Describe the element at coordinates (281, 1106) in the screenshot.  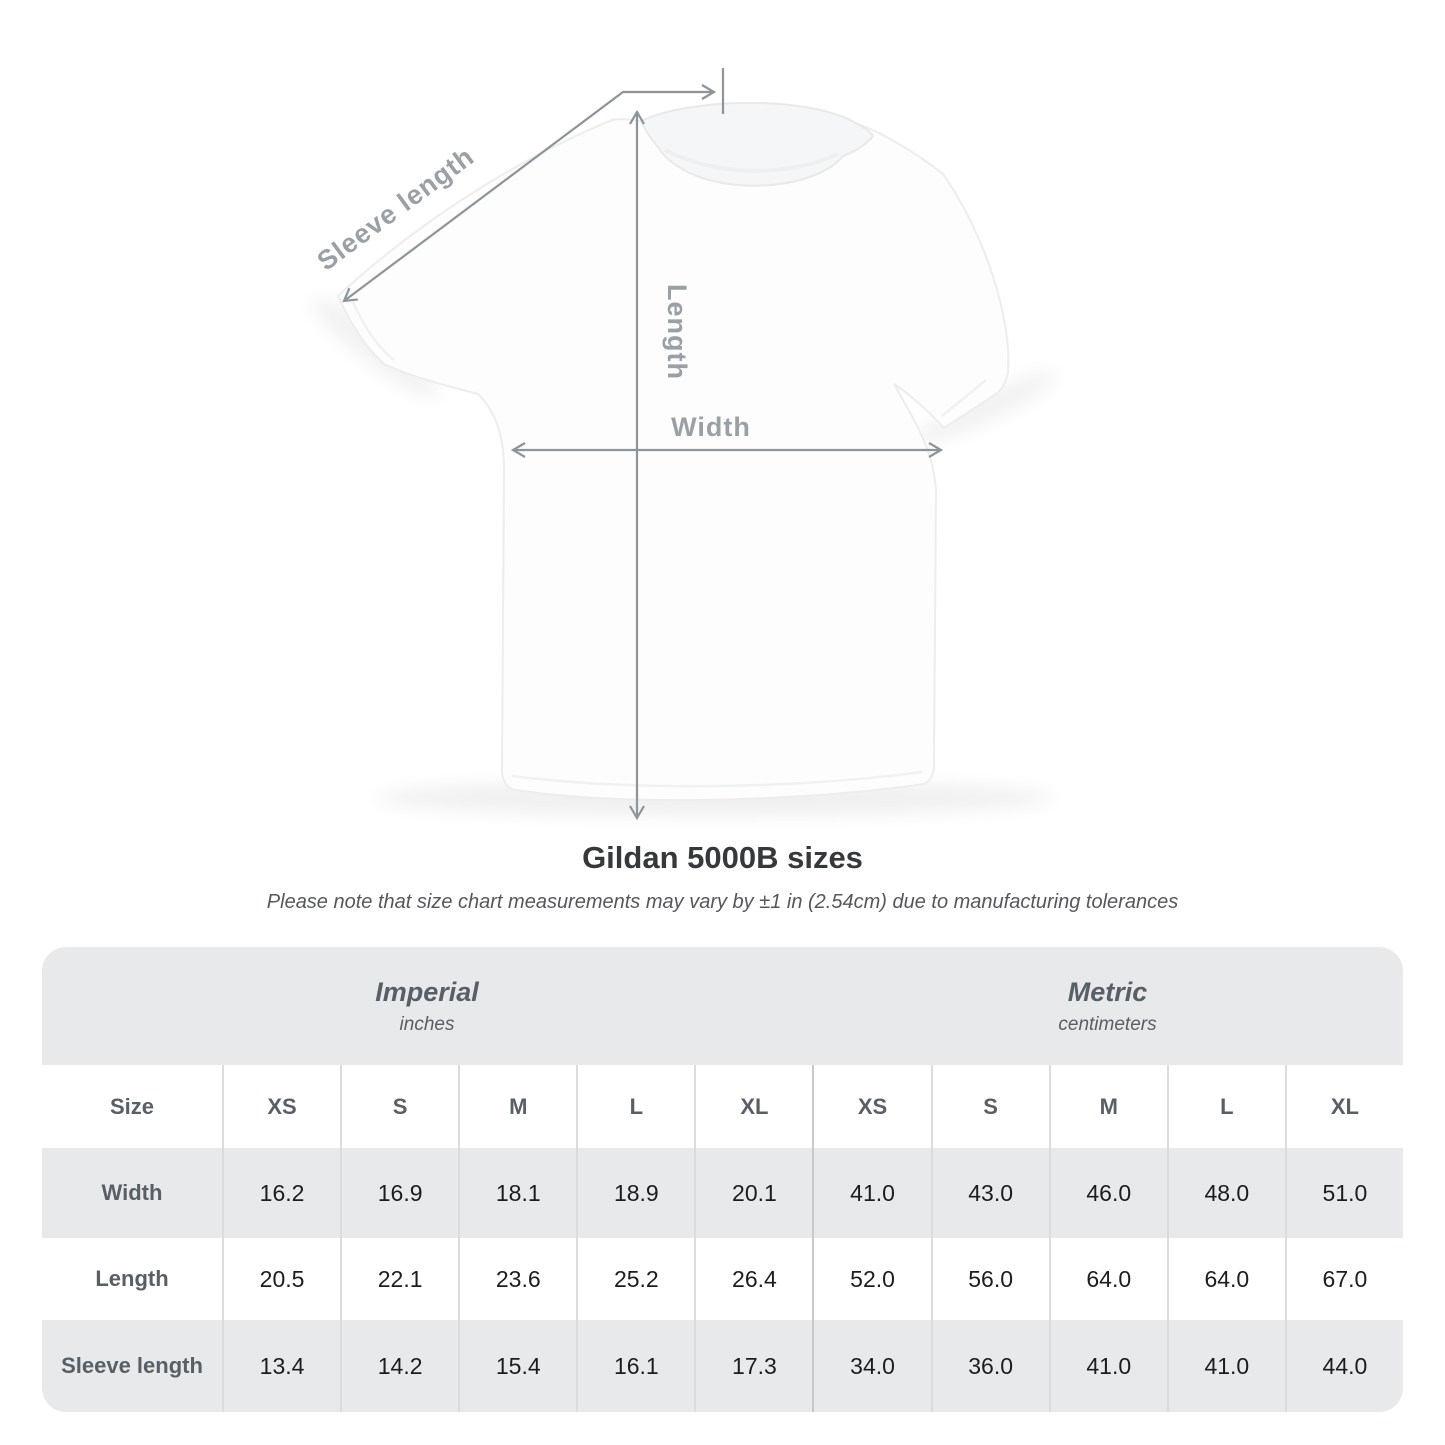
I see `col-header-imperial-xs: XS` at that location.